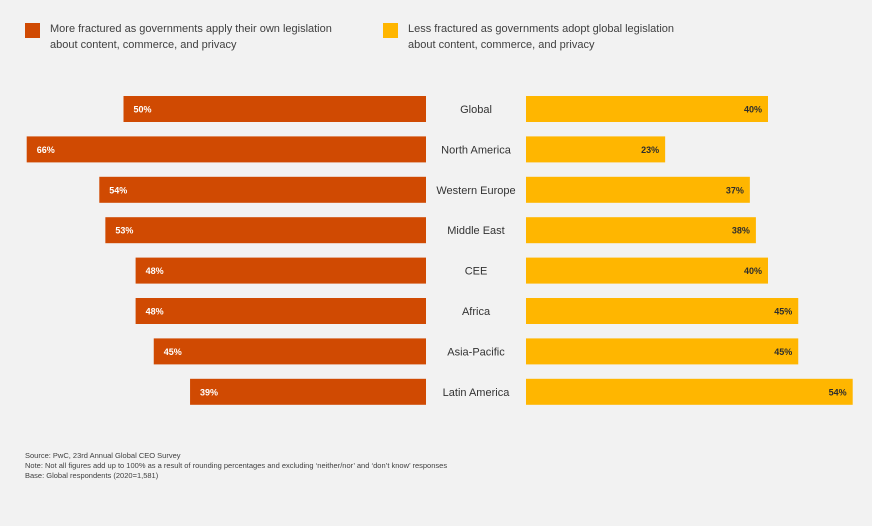 The width and height of the screenshot is (872, 526). Describe the element at coordinates (143, 110) in the screenshot. I see `data-label: 50%` at that location.